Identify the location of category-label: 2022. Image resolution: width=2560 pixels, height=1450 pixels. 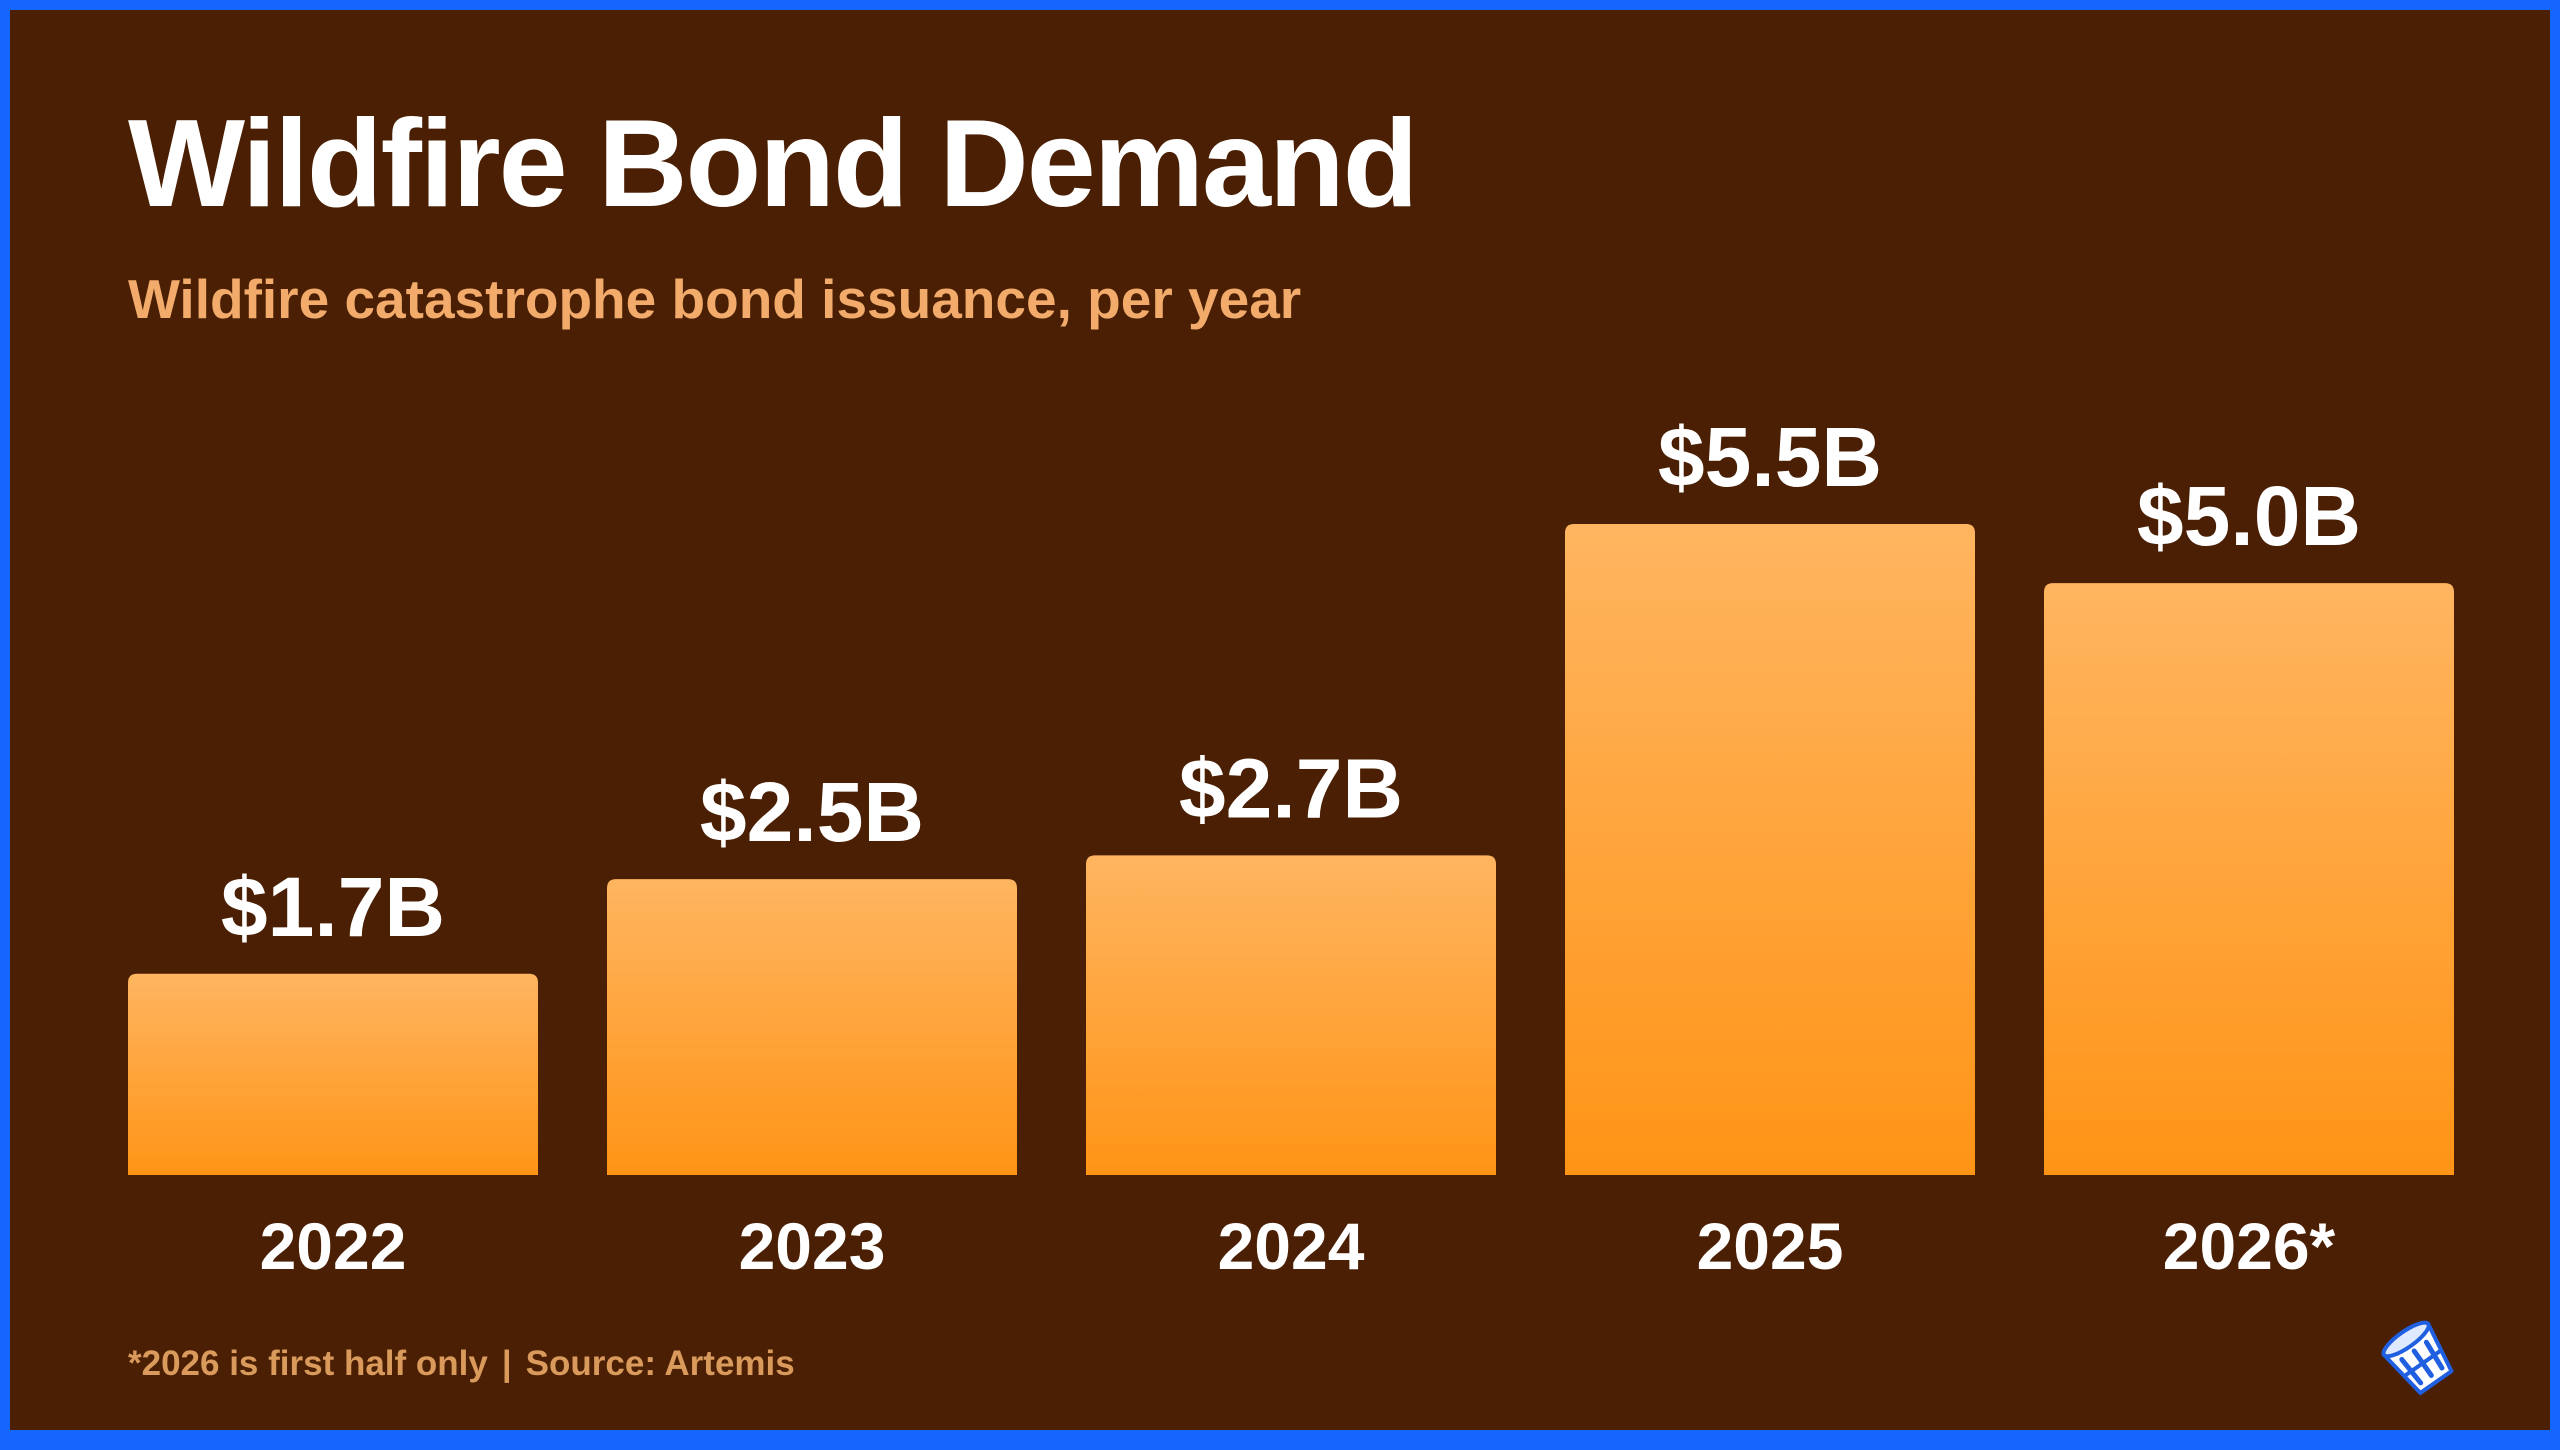
(333, 1246).